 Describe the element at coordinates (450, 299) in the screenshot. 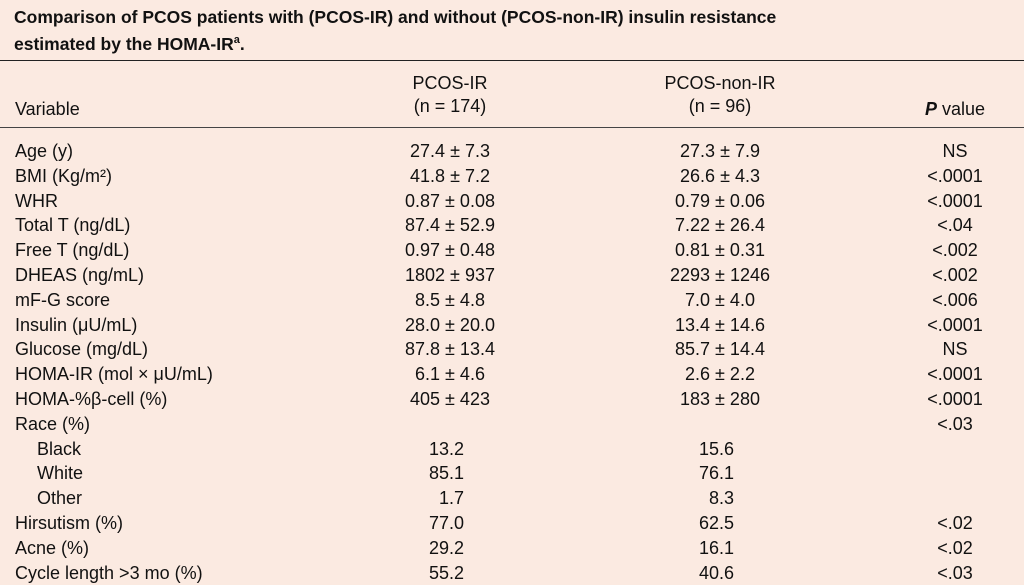

I see `cell-pcos-ir: 8.5 ± 4.8` at that location.